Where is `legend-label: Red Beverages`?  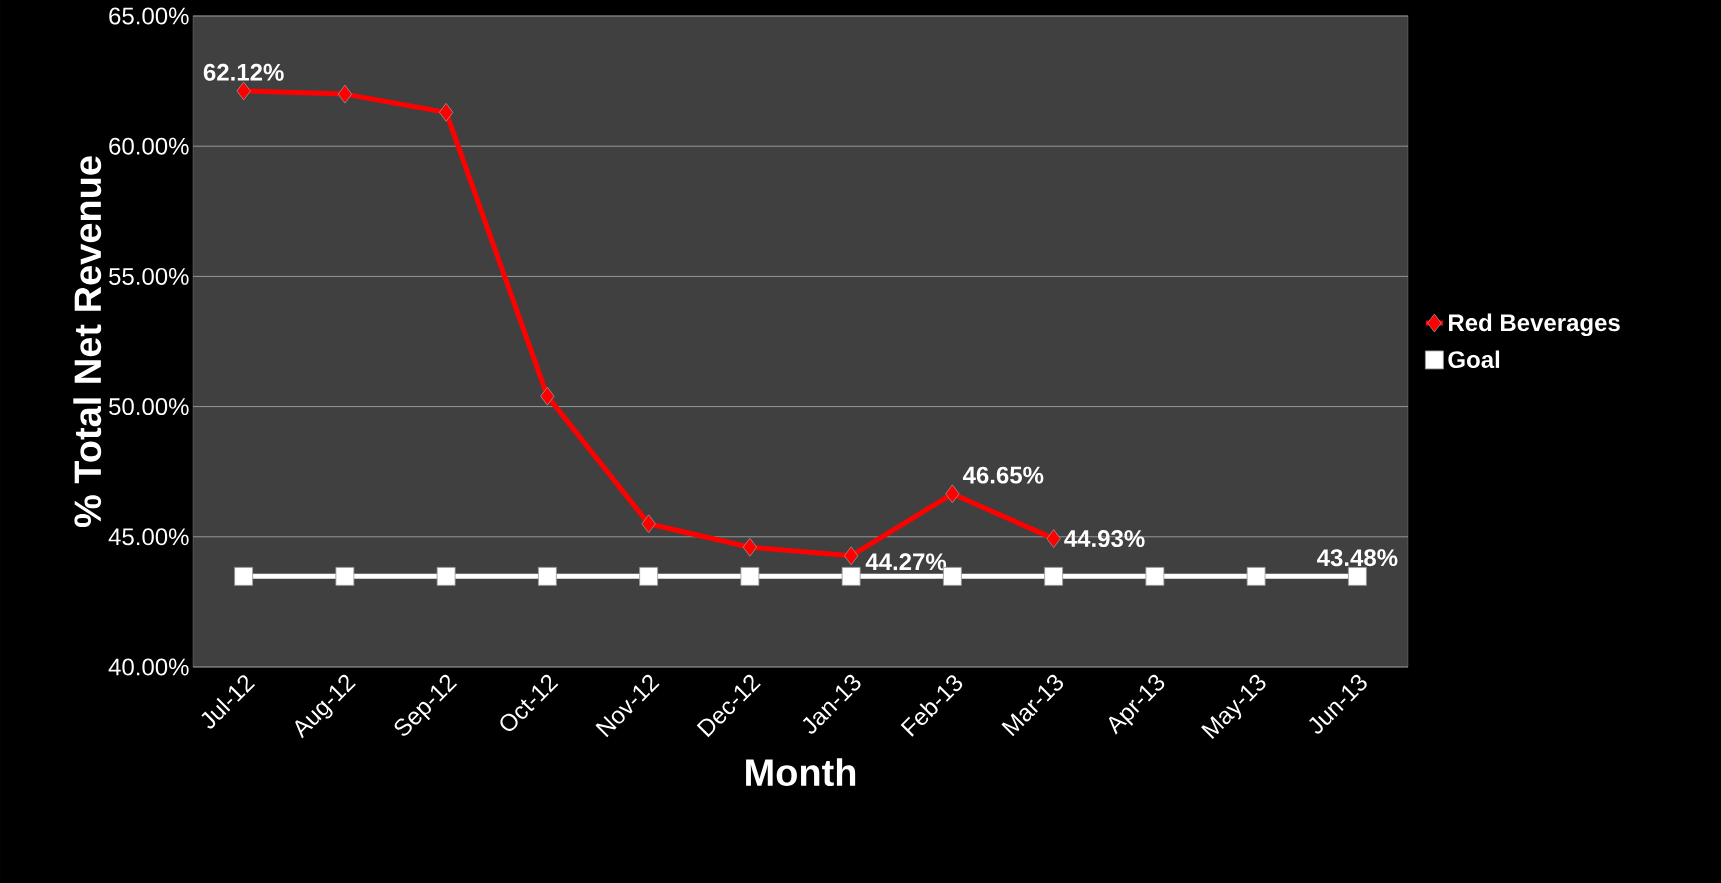
legend-label: Red Beverages is located at coordinates (1534, 325).